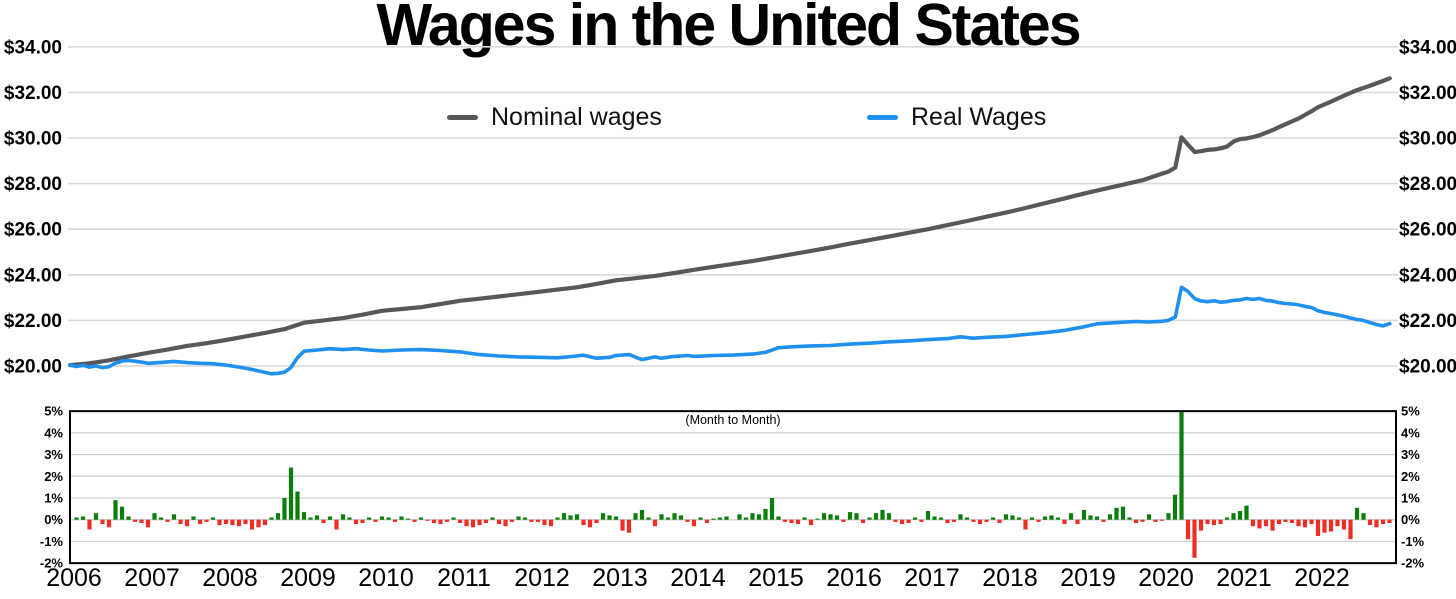  What do you see at coordinates (542, 578) in the screenshot?
I see `year-label-2012: 2012` at bounding box center [542, 578].